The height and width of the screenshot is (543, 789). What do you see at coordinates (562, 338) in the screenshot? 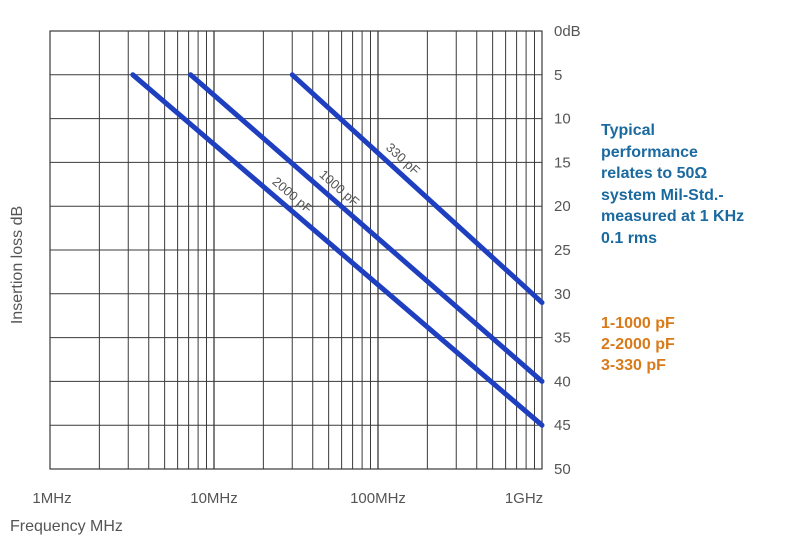
I see `y-tick-label: 35` at bounding box center [562, 338].